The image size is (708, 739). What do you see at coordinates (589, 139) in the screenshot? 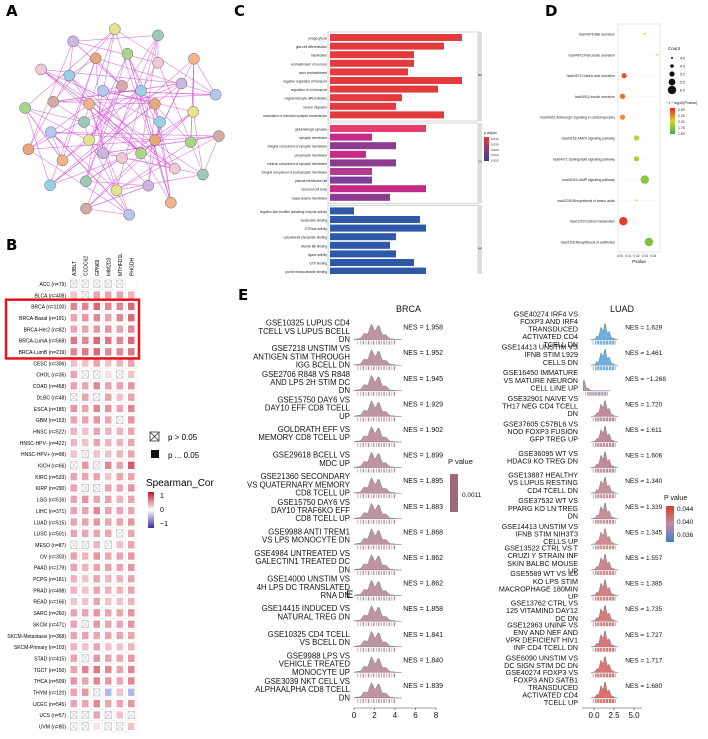
I see `kegg-term-label: hsa04152:AMPK signaling pathway` at bounding box center [589, 139].